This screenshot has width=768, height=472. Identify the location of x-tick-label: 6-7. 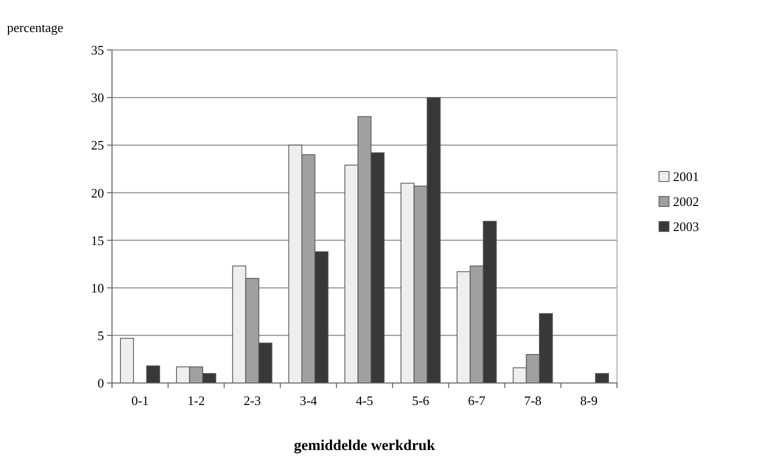
(477, 400).